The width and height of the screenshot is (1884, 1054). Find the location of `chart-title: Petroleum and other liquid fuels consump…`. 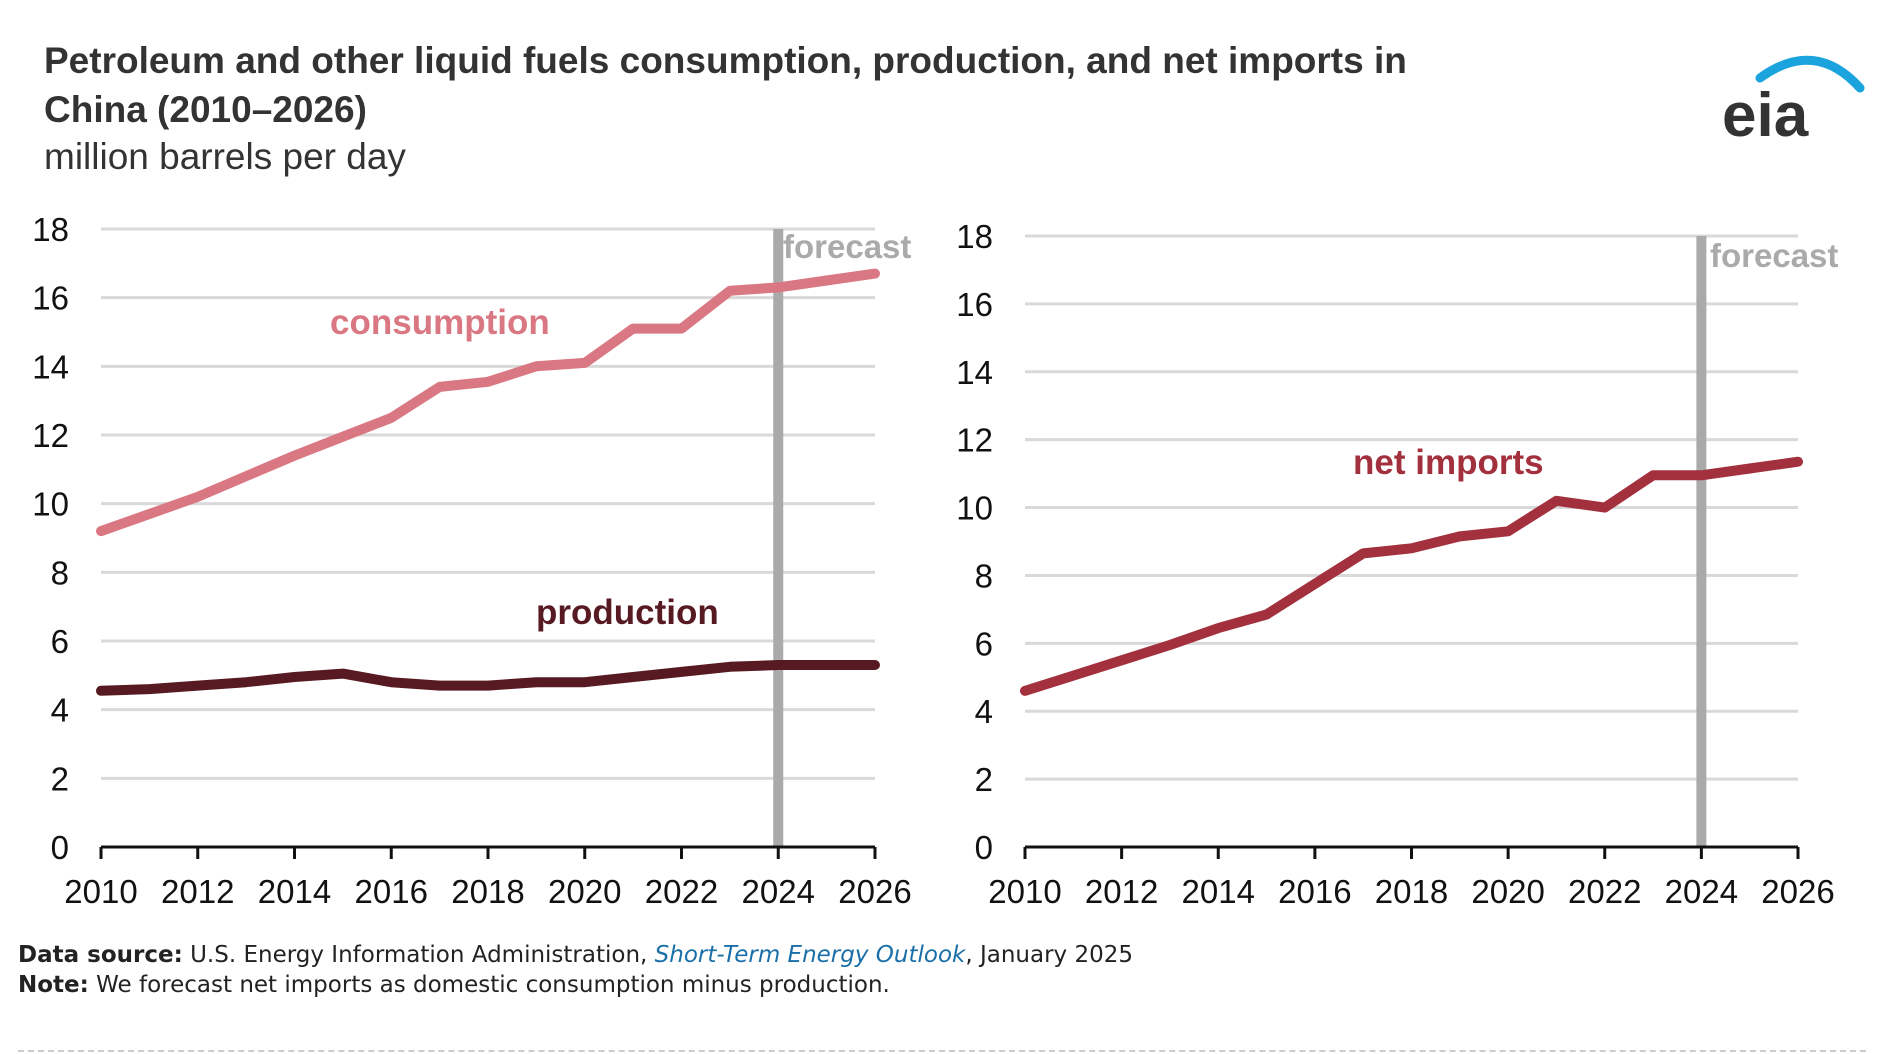

chart-title: Petroleum and other liquid fuels consump… is located at coordinates (725, 85).